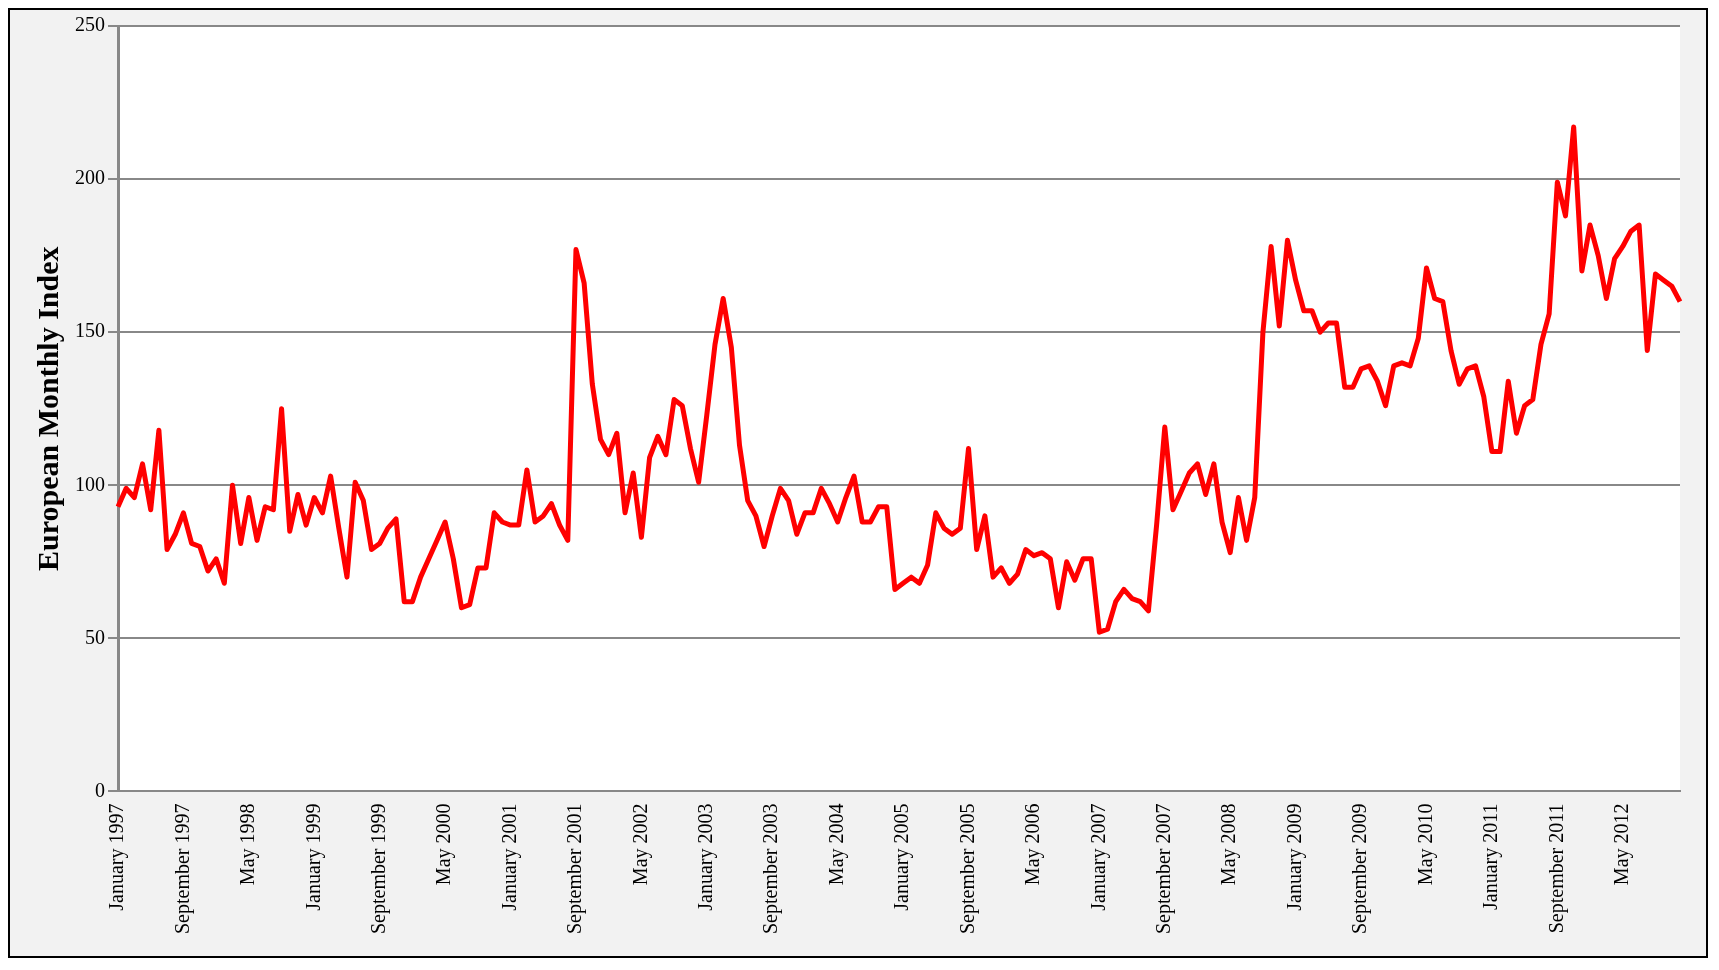 The height and width of the screenshot is (970, 1719). I want to click on y-tick-label: 0, so click(100, 789).